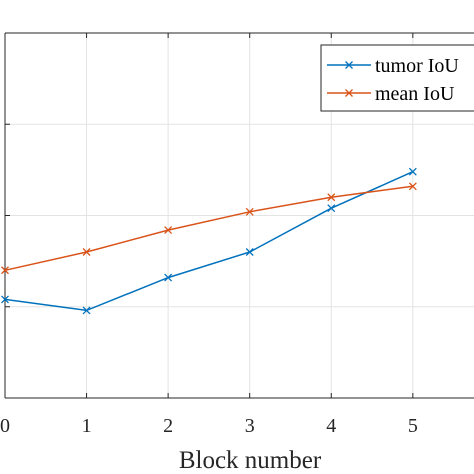 Image resolution: width=474 pixels, height=474 pixels. I want to click on x-tick-label-5: 5, so click(413, 426).